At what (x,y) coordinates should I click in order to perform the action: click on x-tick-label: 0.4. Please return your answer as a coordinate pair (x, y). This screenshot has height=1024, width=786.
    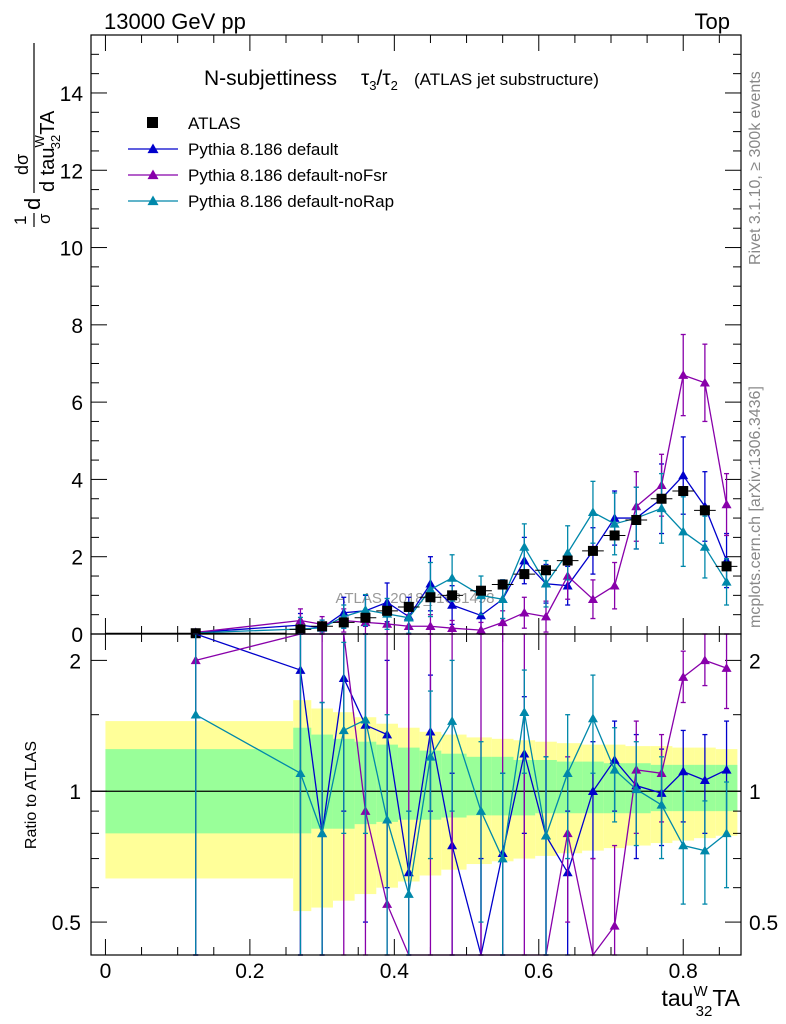
    Looking at the image, I should click on (395, 971).